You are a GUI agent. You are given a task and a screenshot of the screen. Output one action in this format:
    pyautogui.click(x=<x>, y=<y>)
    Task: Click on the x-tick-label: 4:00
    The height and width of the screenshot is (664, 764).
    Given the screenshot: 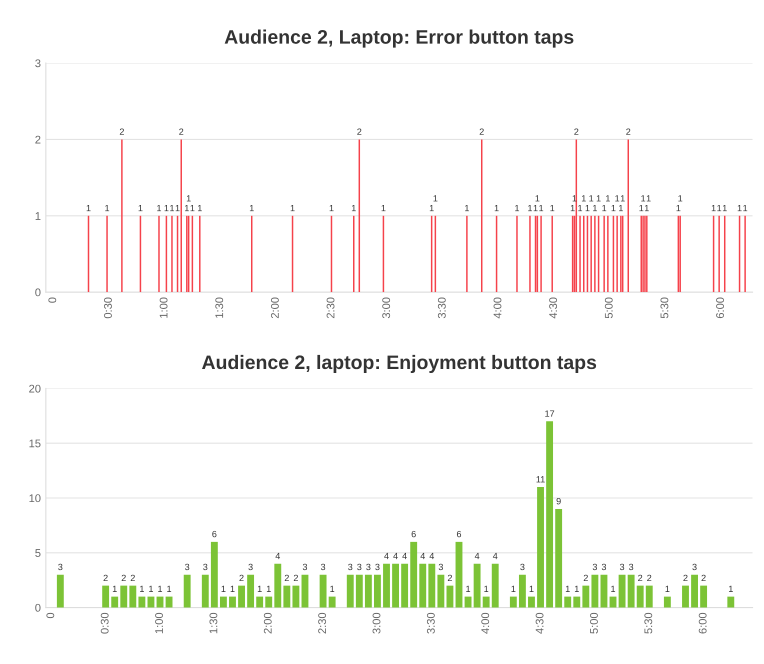 What is the action you would take?
    pyautogui.click(x=498, y=307)
    